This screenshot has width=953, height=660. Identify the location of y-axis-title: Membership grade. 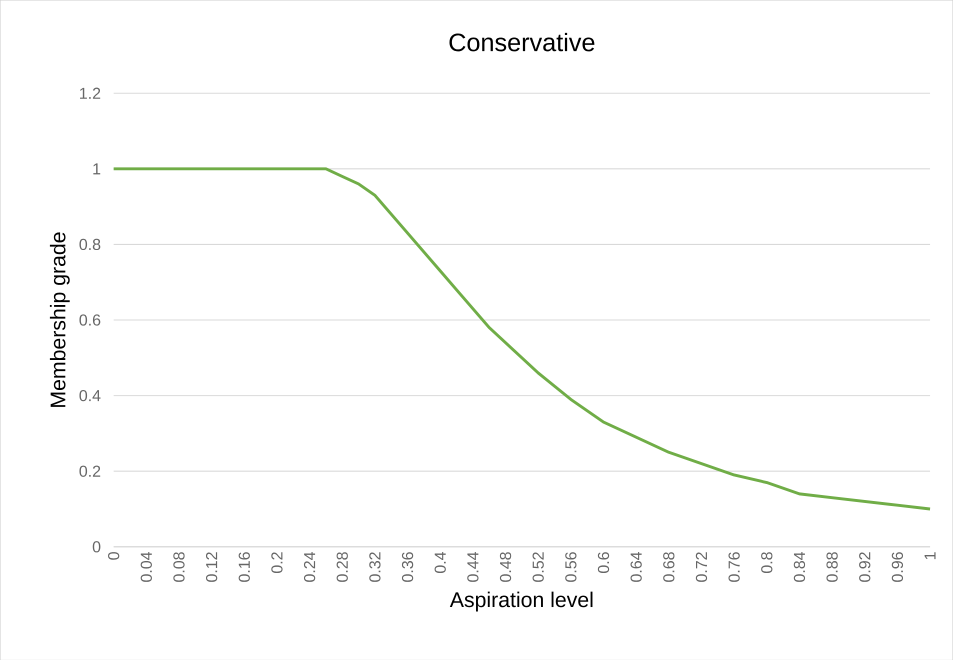
(60, 319).